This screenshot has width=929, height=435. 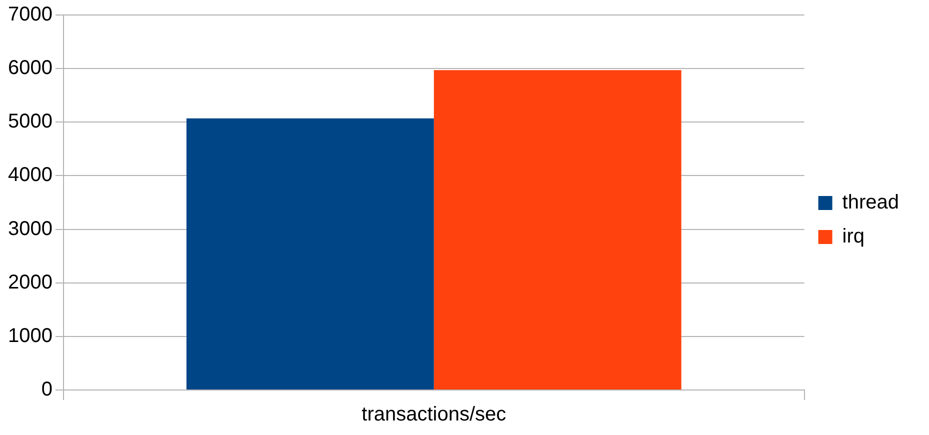 I want to click on y-tick-label: 6000, so click(x=30, y=68).